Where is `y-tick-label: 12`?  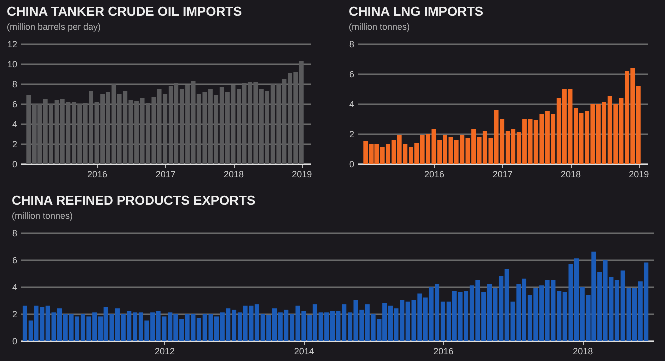 y-tick-label: 12 is located at coordinates (12, 45).